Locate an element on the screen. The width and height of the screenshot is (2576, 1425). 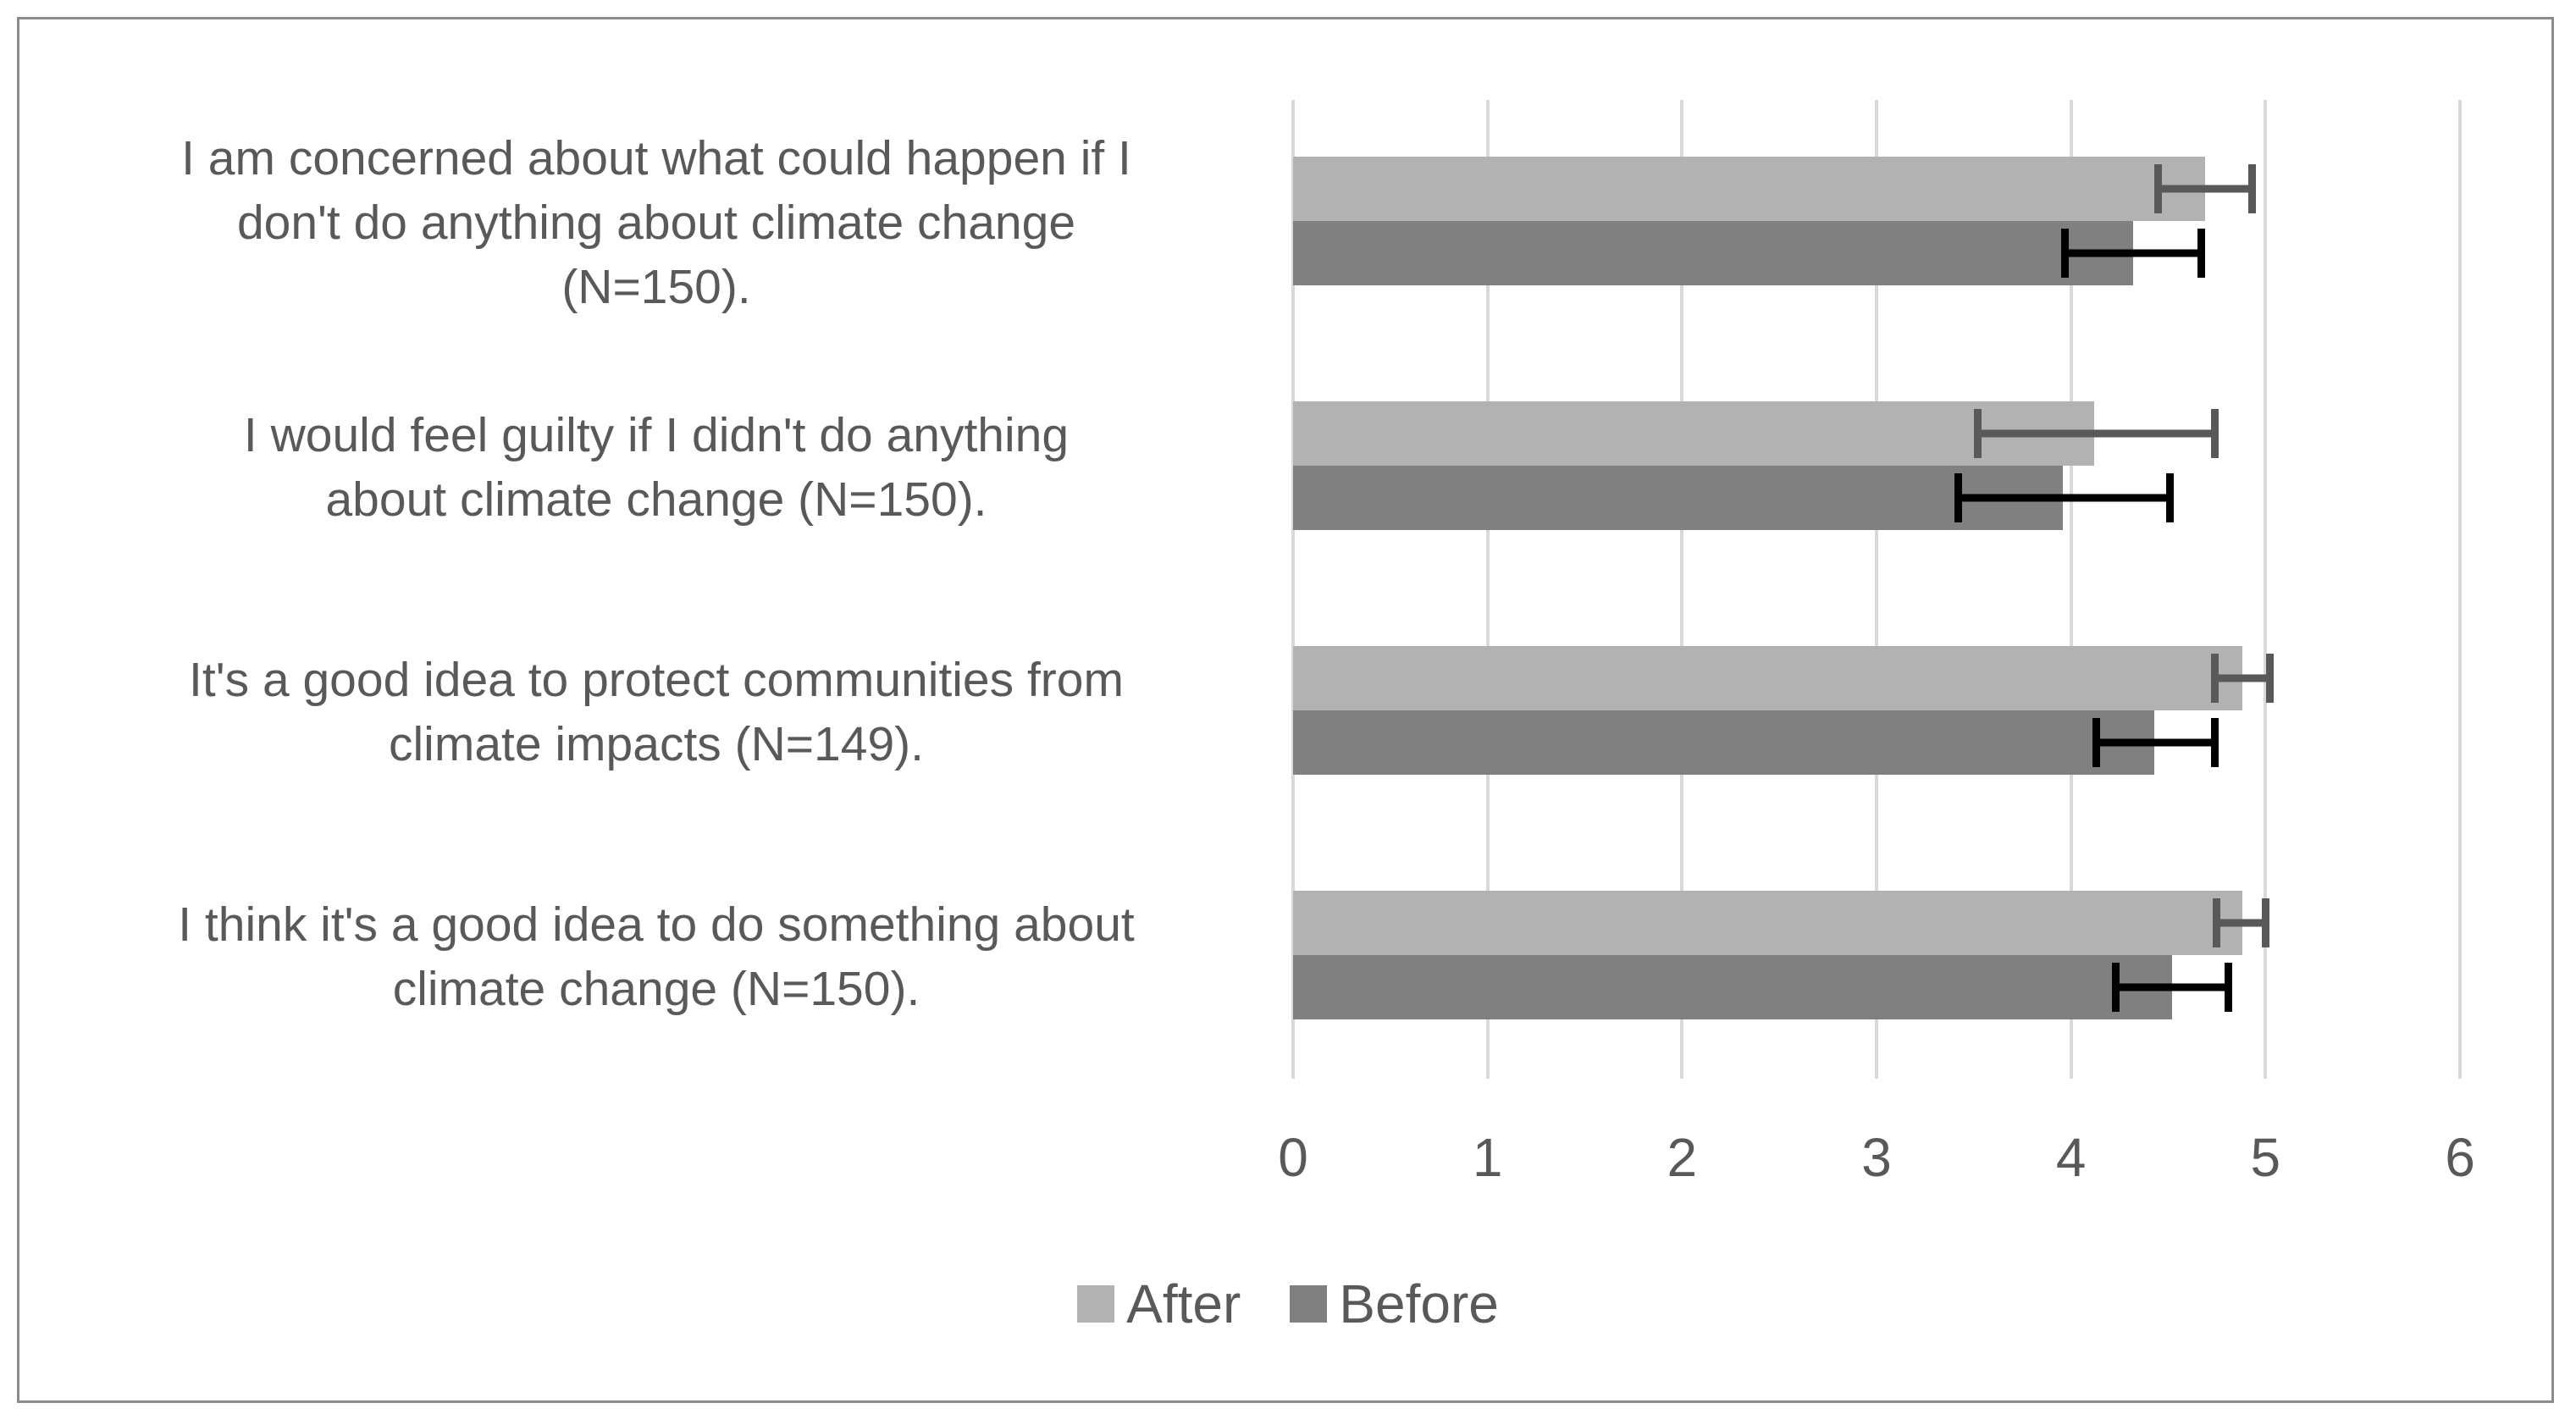
legend-label-before: Before is located at coordinates (1419, 1303).